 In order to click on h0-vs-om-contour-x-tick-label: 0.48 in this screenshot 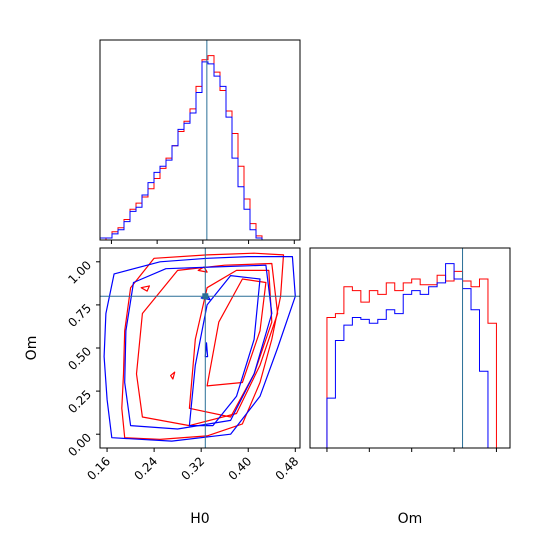, I will do `click(287, 468)`.